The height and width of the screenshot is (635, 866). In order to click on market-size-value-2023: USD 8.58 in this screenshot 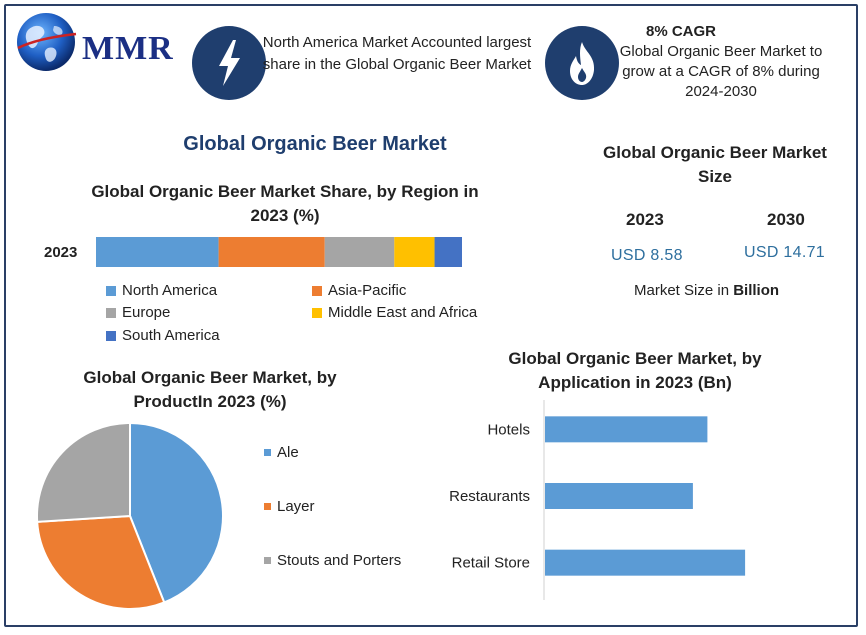, I will do `click(647, 255)`.